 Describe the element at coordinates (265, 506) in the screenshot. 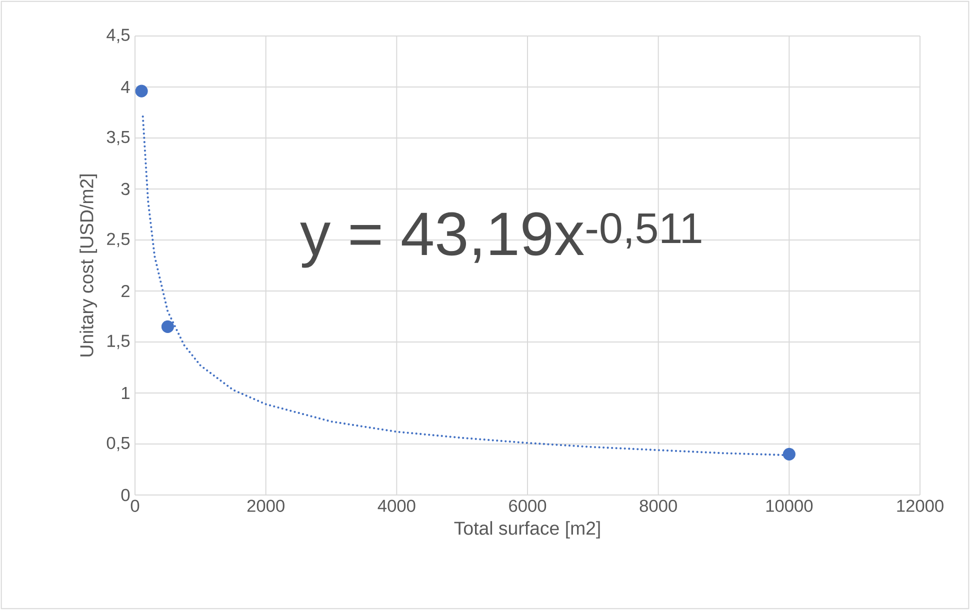

I see `x-tick-label: 2000` at that location.